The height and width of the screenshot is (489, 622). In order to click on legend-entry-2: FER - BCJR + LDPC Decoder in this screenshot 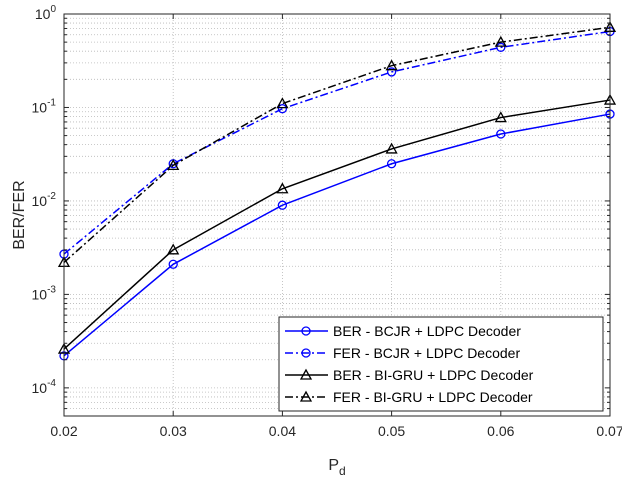, I will do `click(402, 353)`.